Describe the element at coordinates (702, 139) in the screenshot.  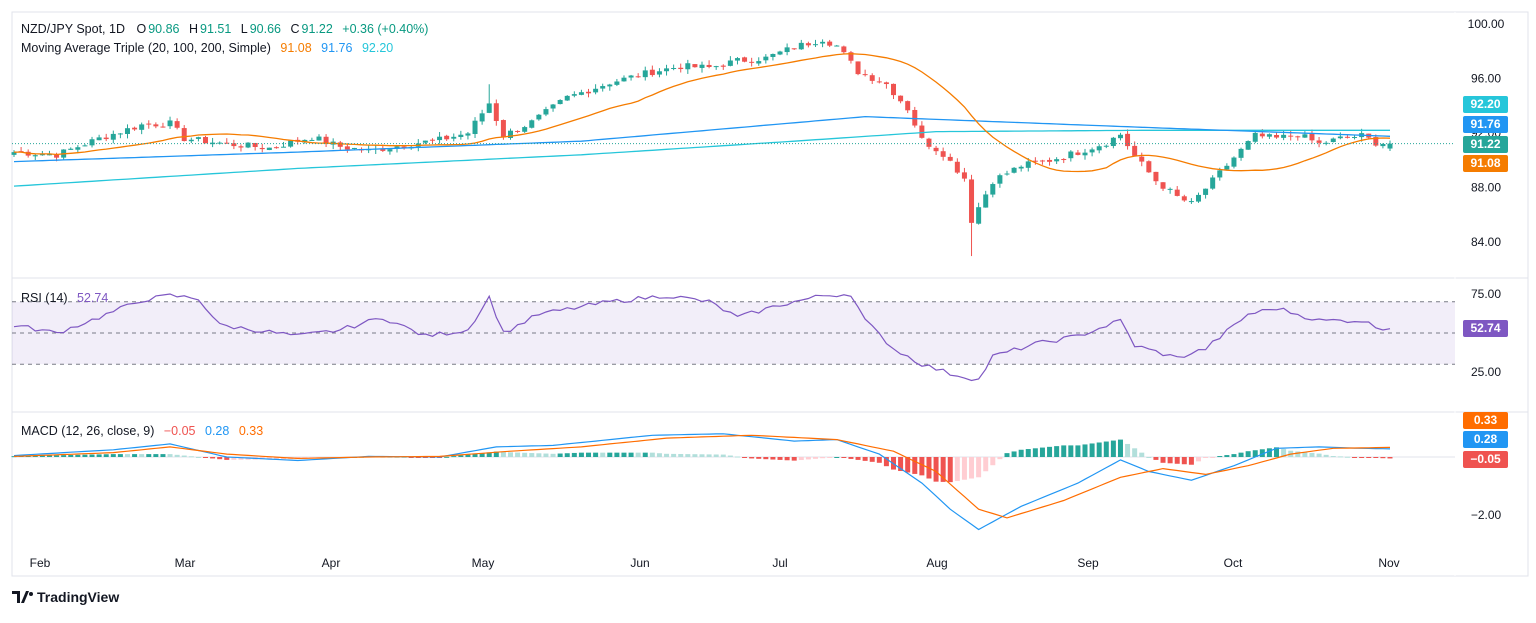
I see `ma100-line` at that location.